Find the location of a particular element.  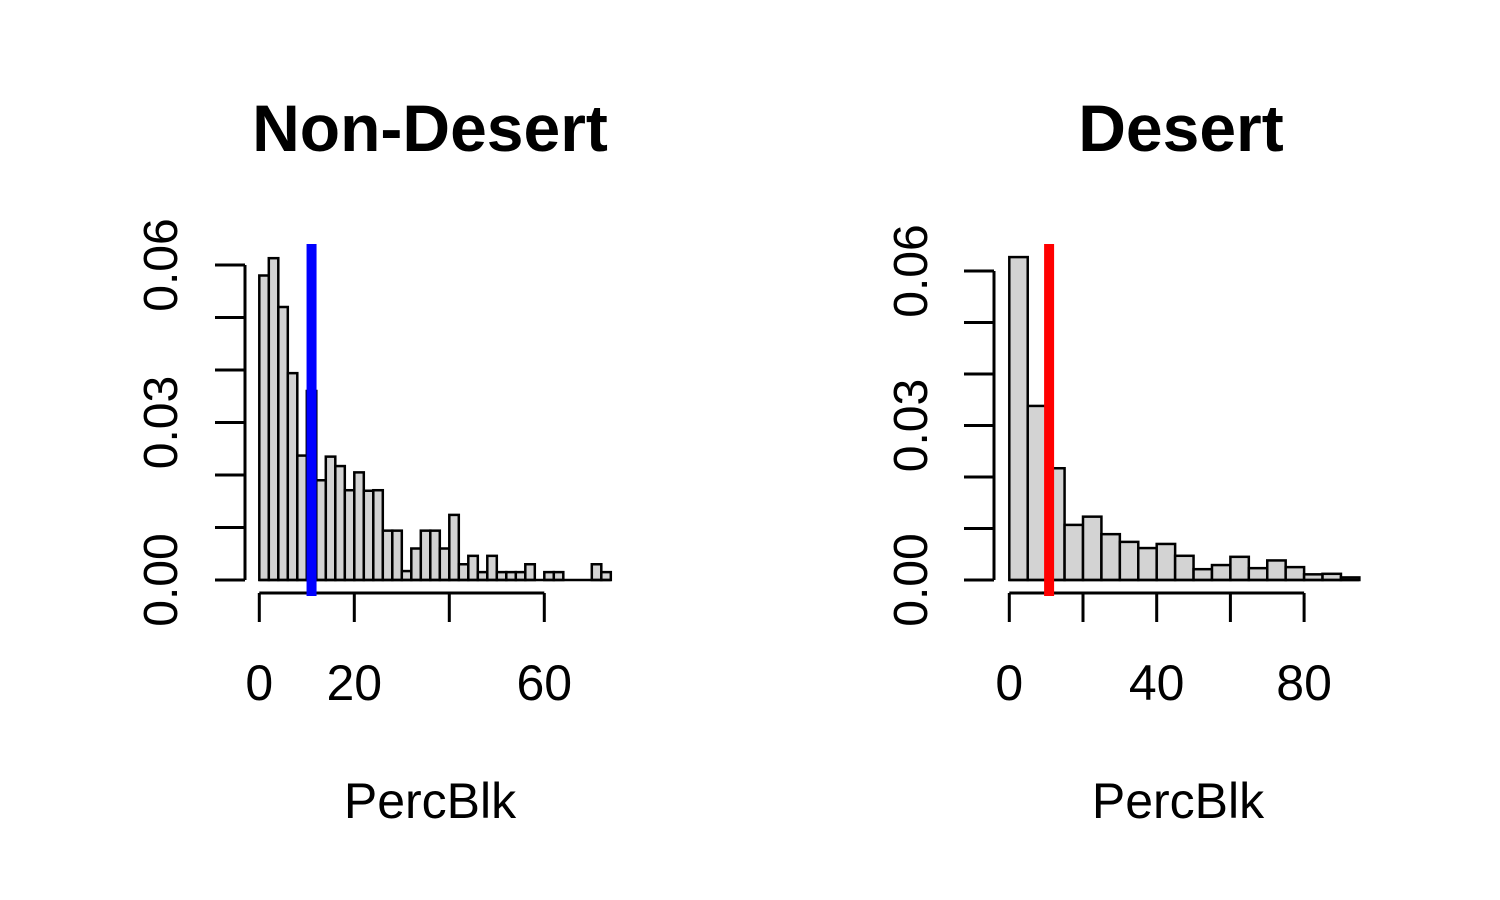

plot-title-desert: Desert is located at coordinates (1180, 128).